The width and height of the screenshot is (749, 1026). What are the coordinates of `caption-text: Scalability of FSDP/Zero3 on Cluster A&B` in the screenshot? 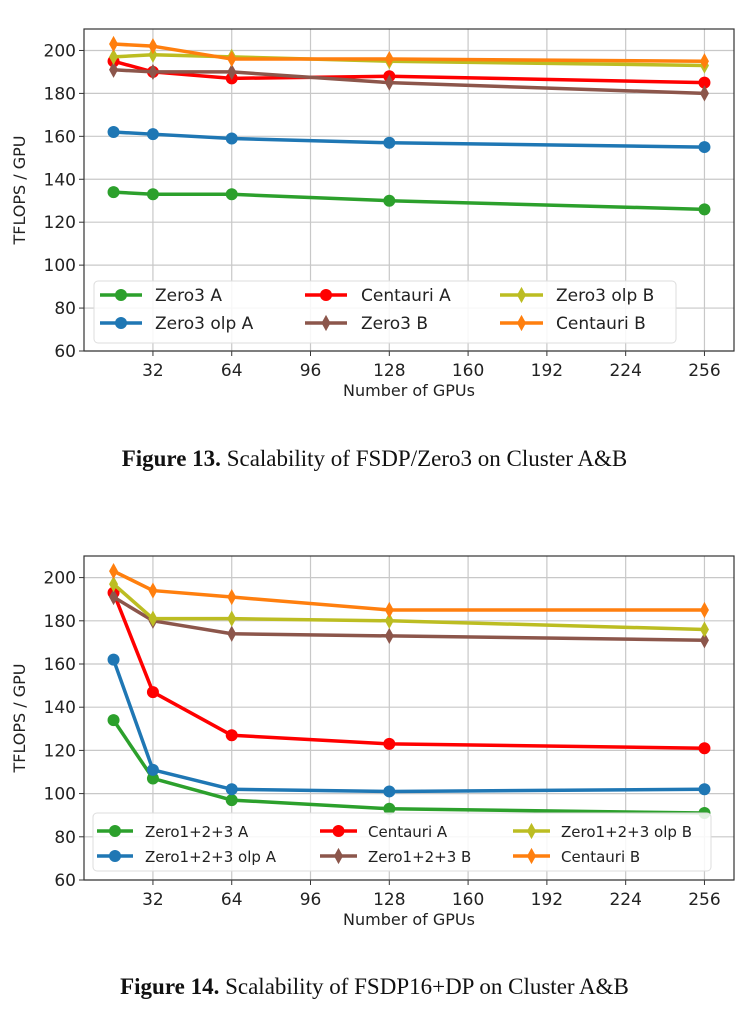 It's located at (424, 458).